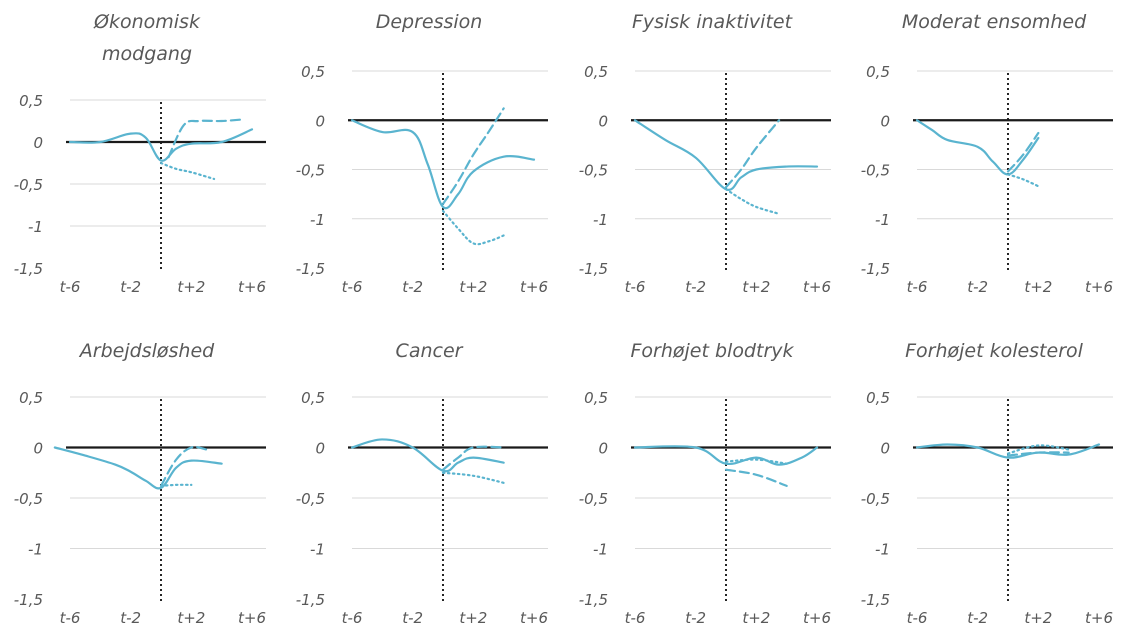 This screenshot has height=626, width=1130. What do you see at coordinates (713, 22) in the screenshot?
I see `chart-title: Fysisk inaktivitet` at bounding box center [713, 22].